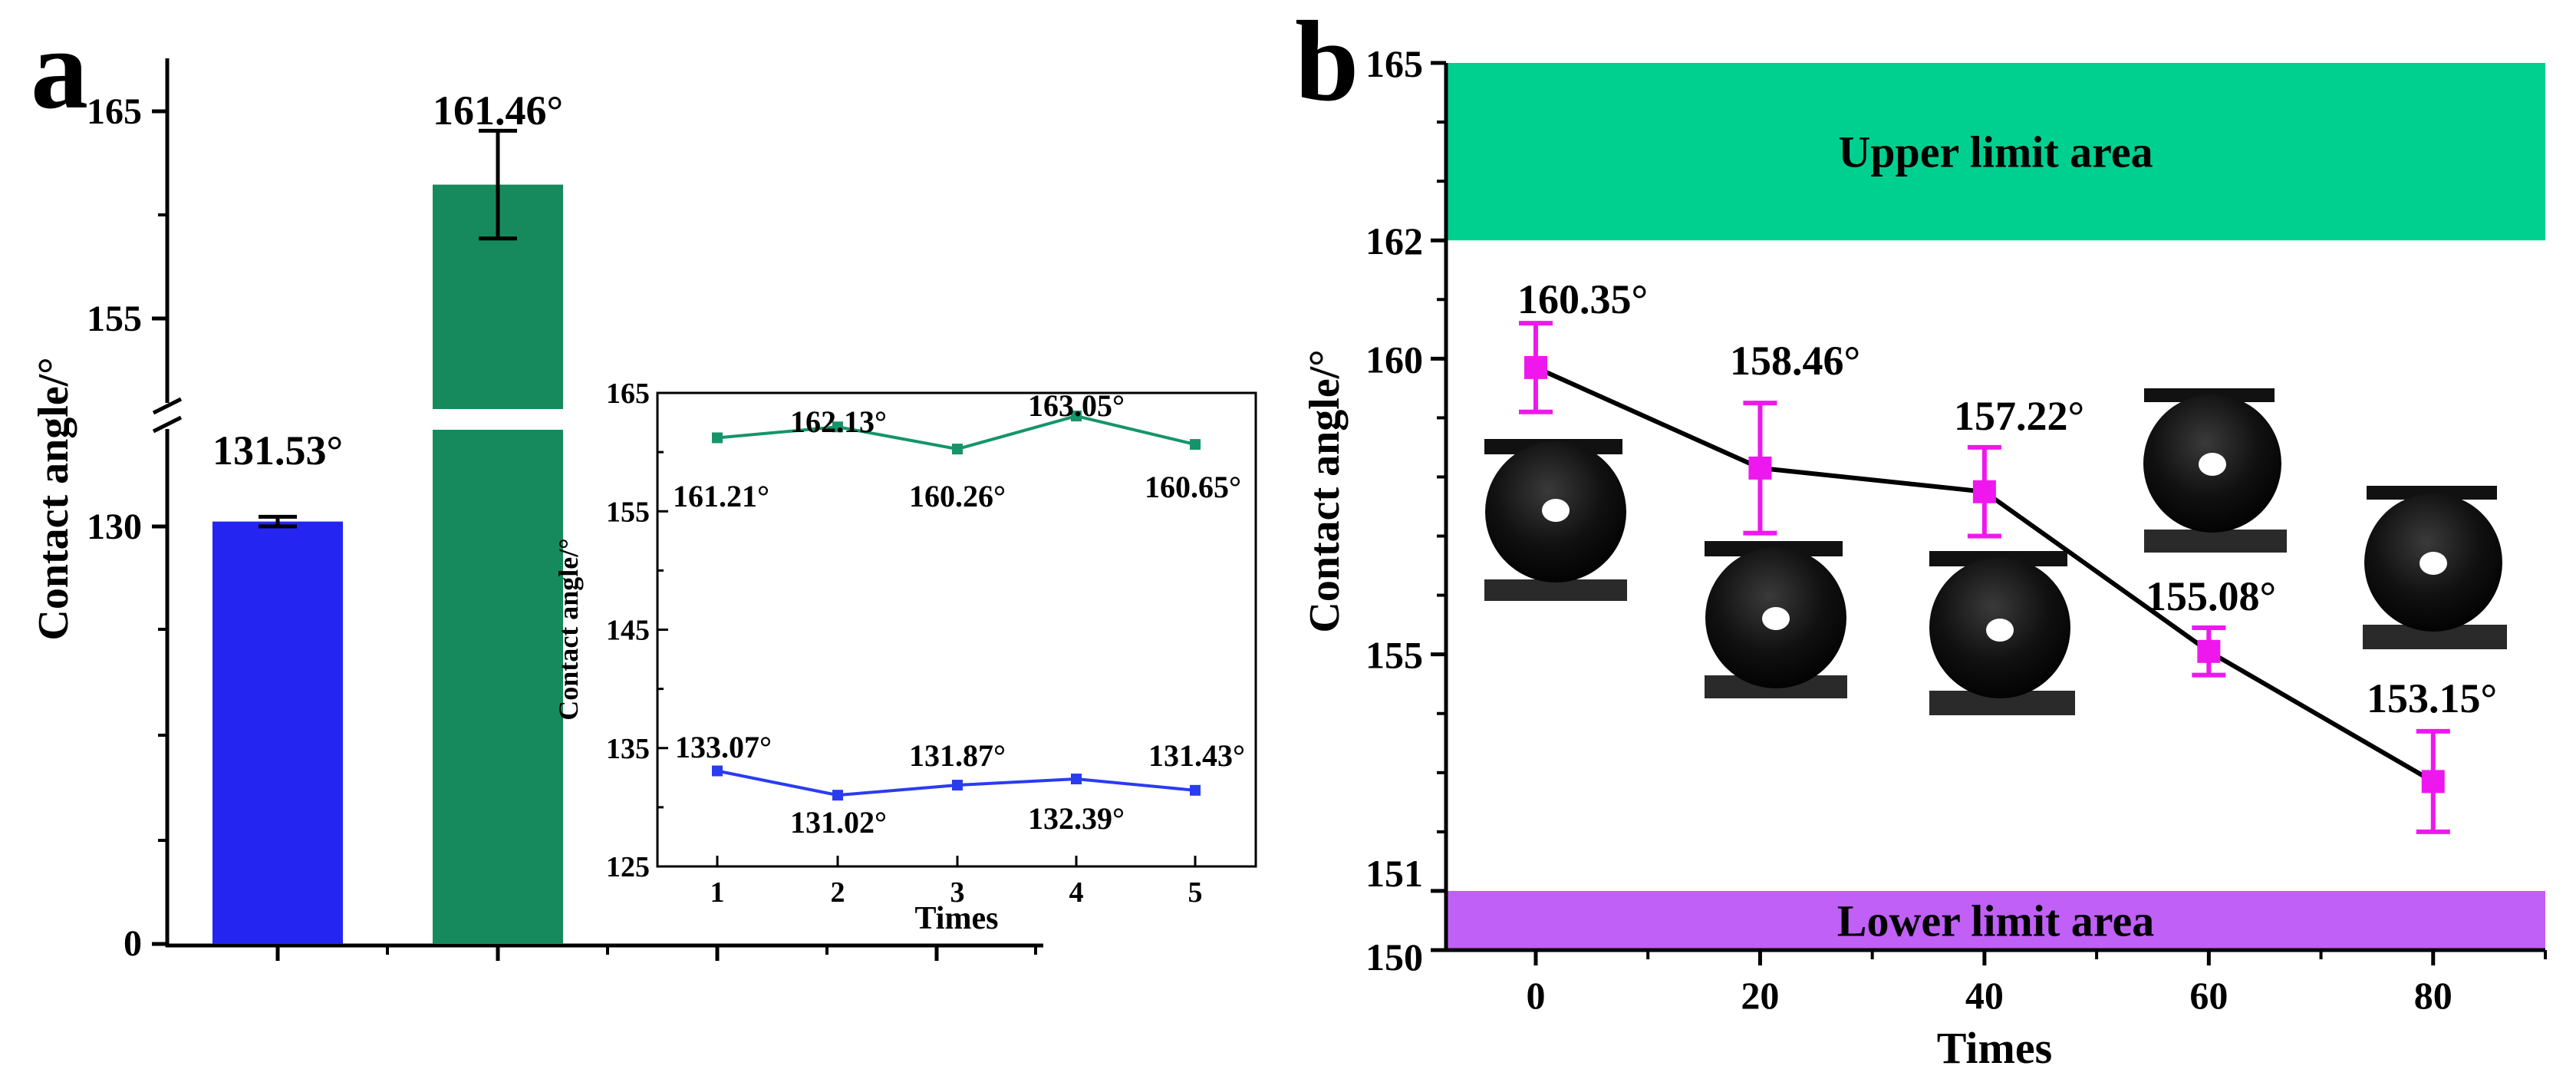 The width and height of the screenshot is (2576, 1089). What do you see at coordinates (114, 319) in the screenshot?
I see `panel-a-ytick-155: 155` at bounding box center [114, 319].